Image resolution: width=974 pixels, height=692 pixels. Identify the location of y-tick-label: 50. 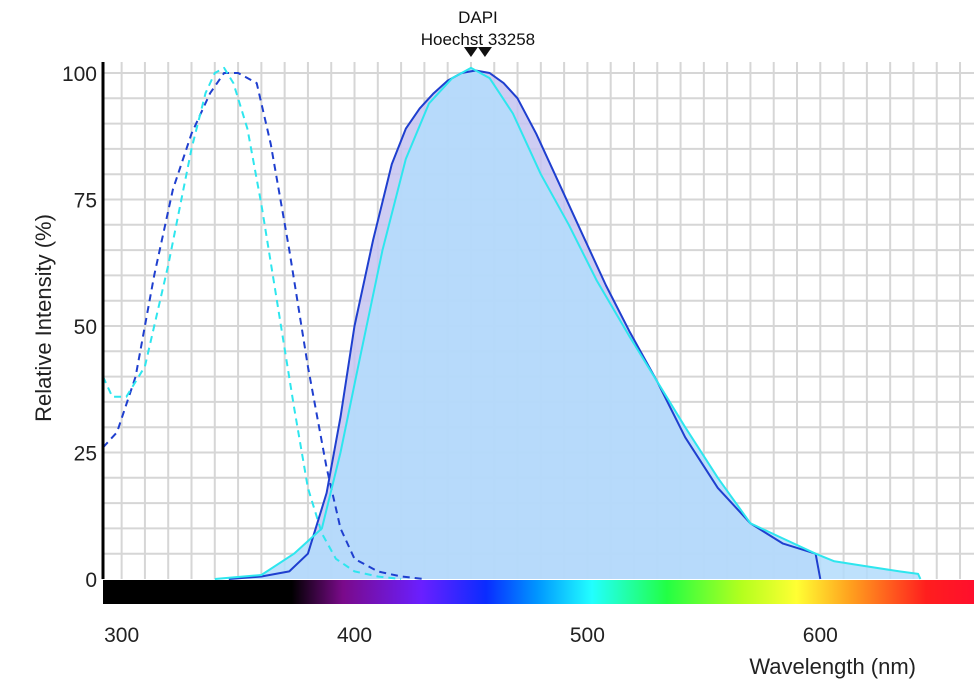
(85, 327).